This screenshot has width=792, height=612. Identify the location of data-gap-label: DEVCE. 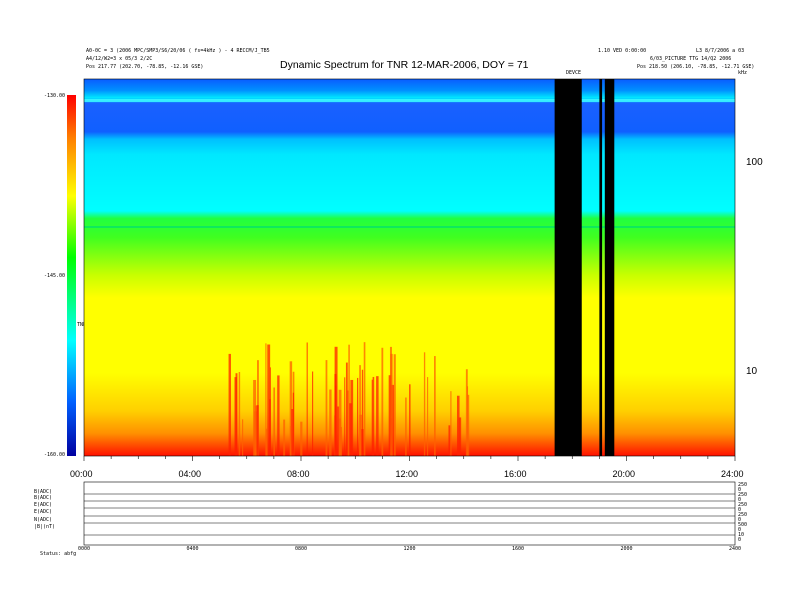
(574, 73).